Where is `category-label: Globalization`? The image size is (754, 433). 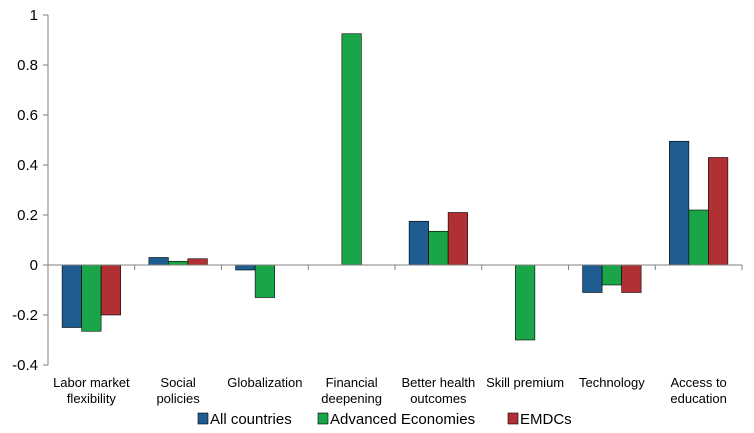 category-label: Globalization is located at coordinates (264, 382).